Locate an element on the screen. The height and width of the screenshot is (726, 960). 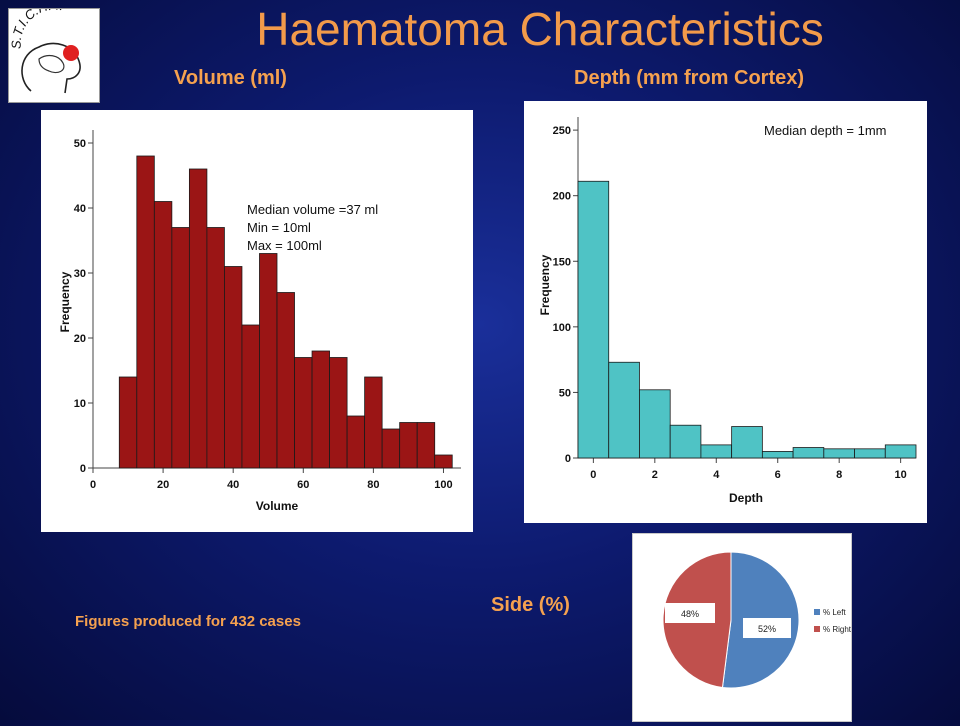
legend-swatch-left is located at coordinates (817, 612).